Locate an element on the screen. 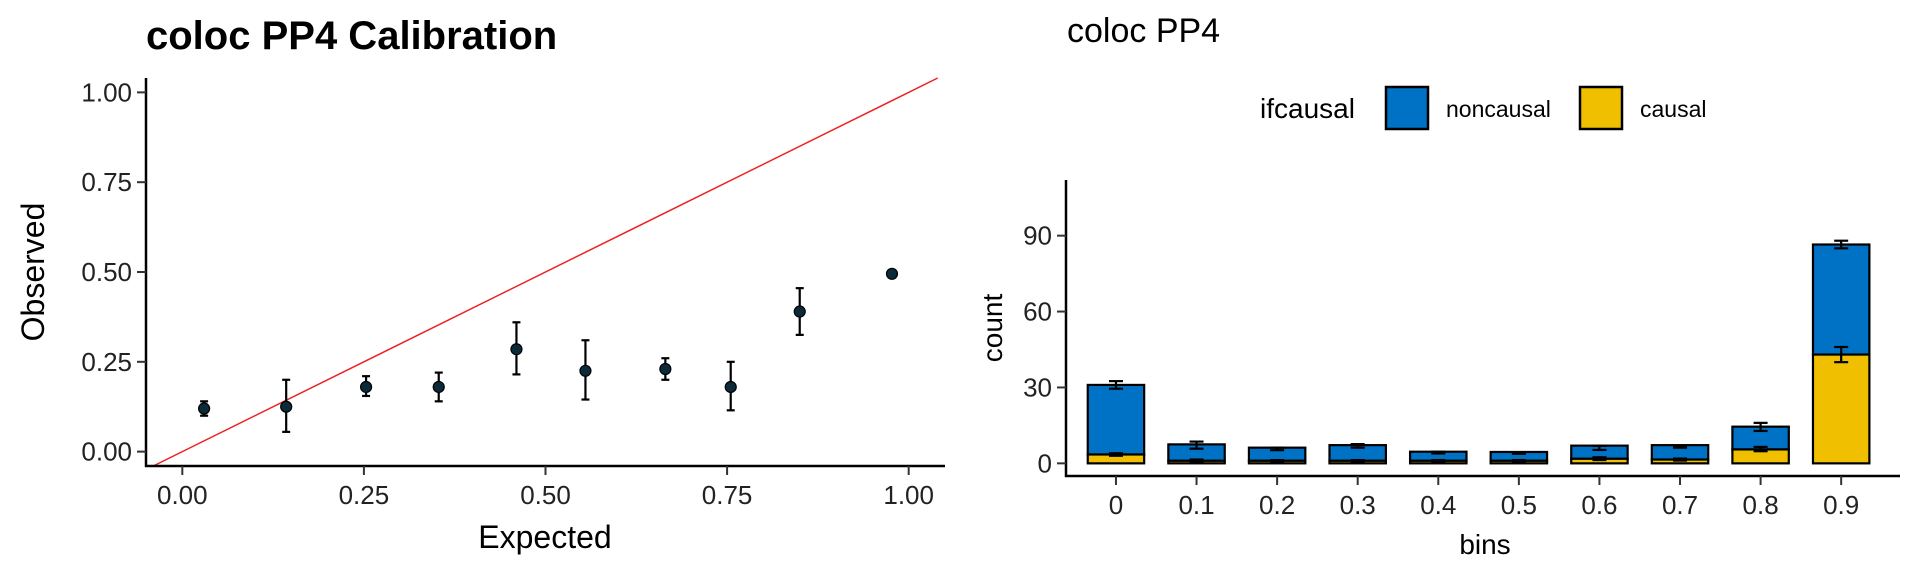 This screenshot has height=576, width=1920. calibration-chart-title: coloc PP4 Calibration is located at coordinates (351, 36).